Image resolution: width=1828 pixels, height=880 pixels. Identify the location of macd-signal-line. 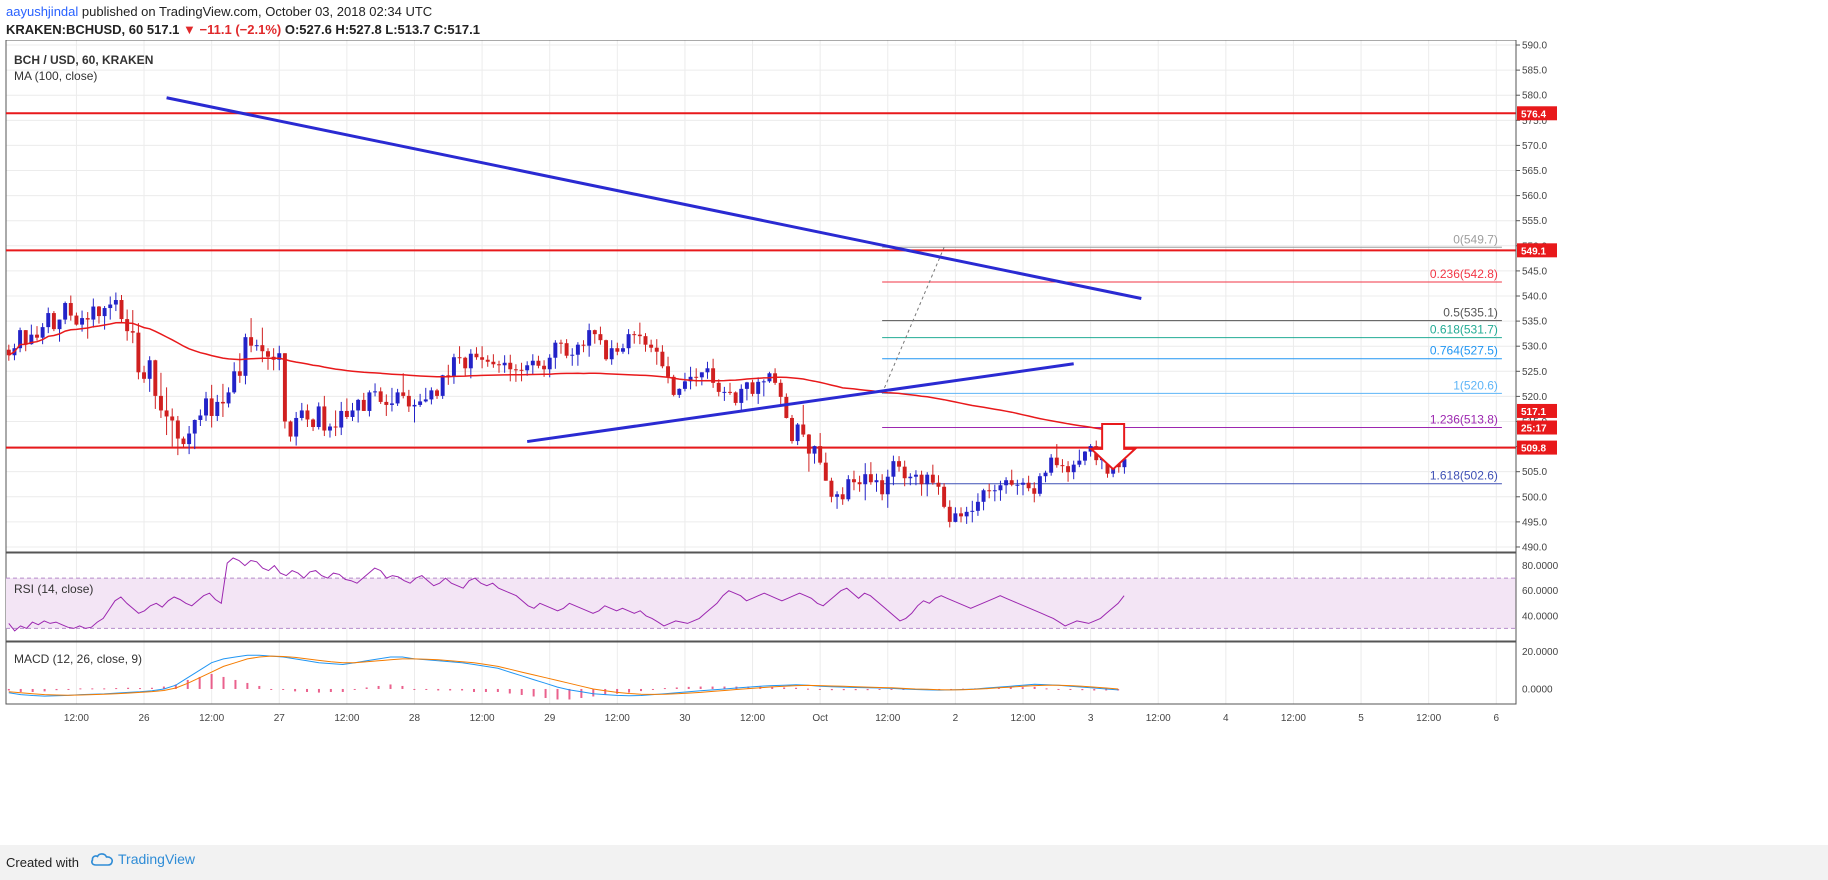
(563, 675).